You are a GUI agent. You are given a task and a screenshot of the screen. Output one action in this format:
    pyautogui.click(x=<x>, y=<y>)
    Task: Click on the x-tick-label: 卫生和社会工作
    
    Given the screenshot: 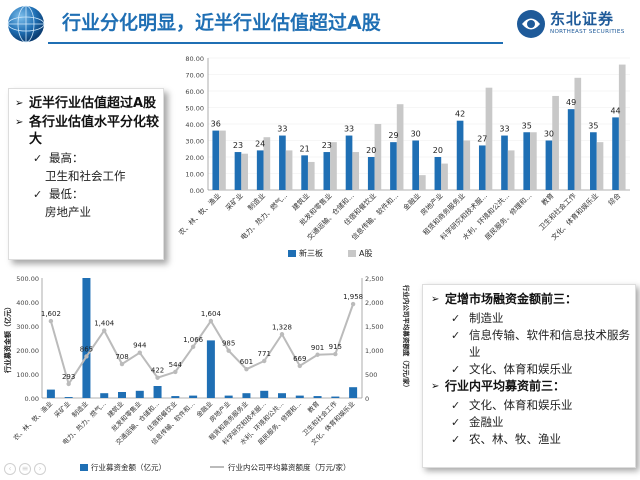 What is the action you would take?
    pyautogui.click(x=557, y=211)
    